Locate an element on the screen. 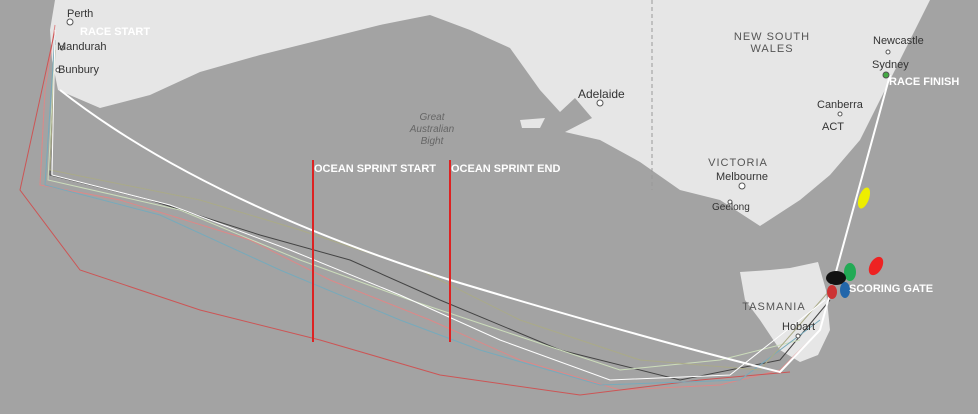  sprint-start-label: OCEAN SPRINT START is located at coordinates (375, 169).